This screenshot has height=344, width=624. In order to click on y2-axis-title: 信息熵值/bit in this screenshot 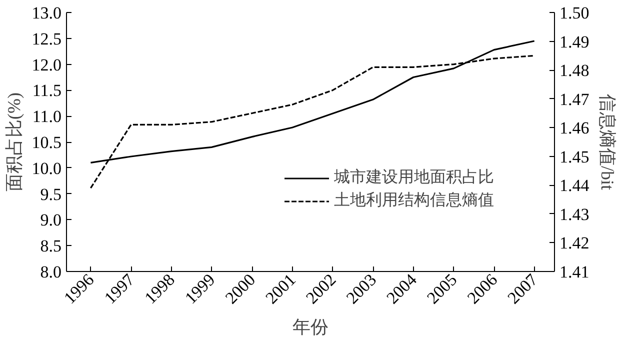, I will do `click(607, 142)`.